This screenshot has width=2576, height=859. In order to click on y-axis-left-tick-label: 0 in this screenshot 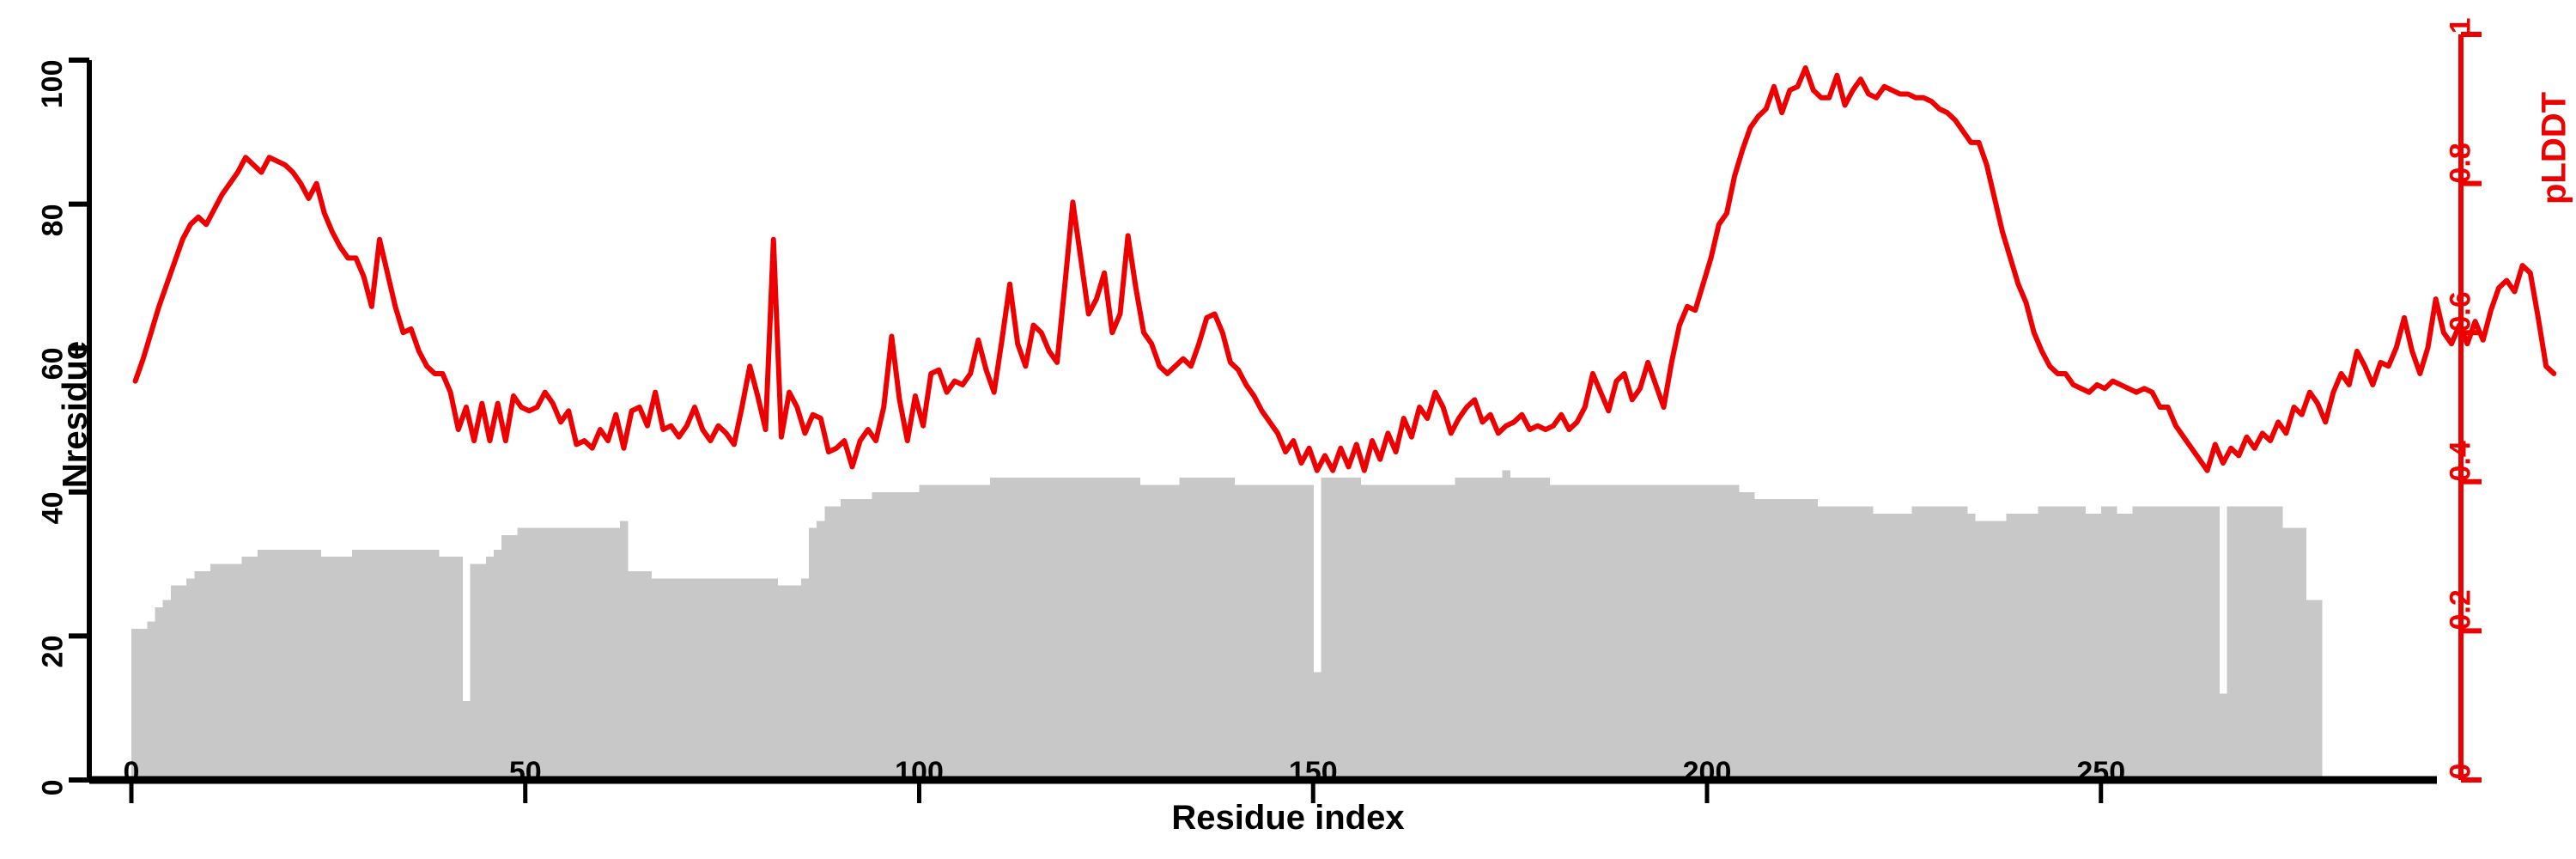, I will do `click(53, 788)`.